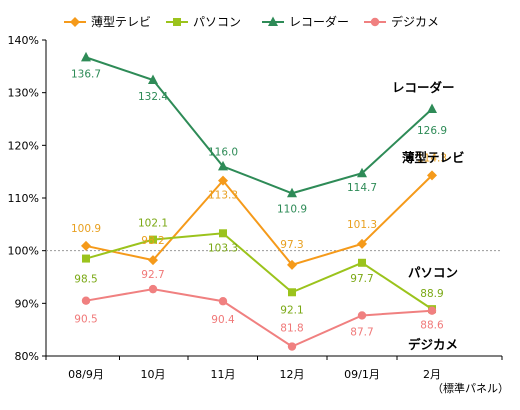 The image size is (520, 410). I want to click on series-end-label: パソコン, so click(433, 272).